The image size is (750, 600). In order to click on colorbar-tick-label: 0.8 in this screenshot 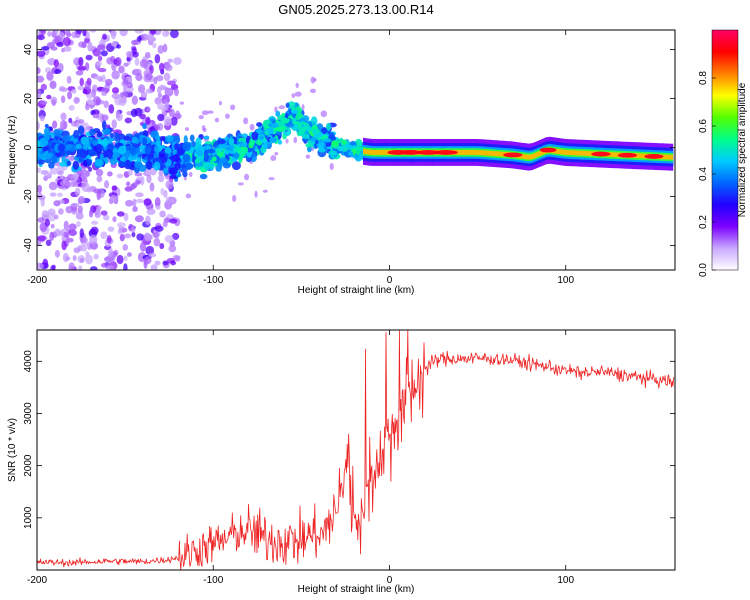, I will do `click(703, 78)`.